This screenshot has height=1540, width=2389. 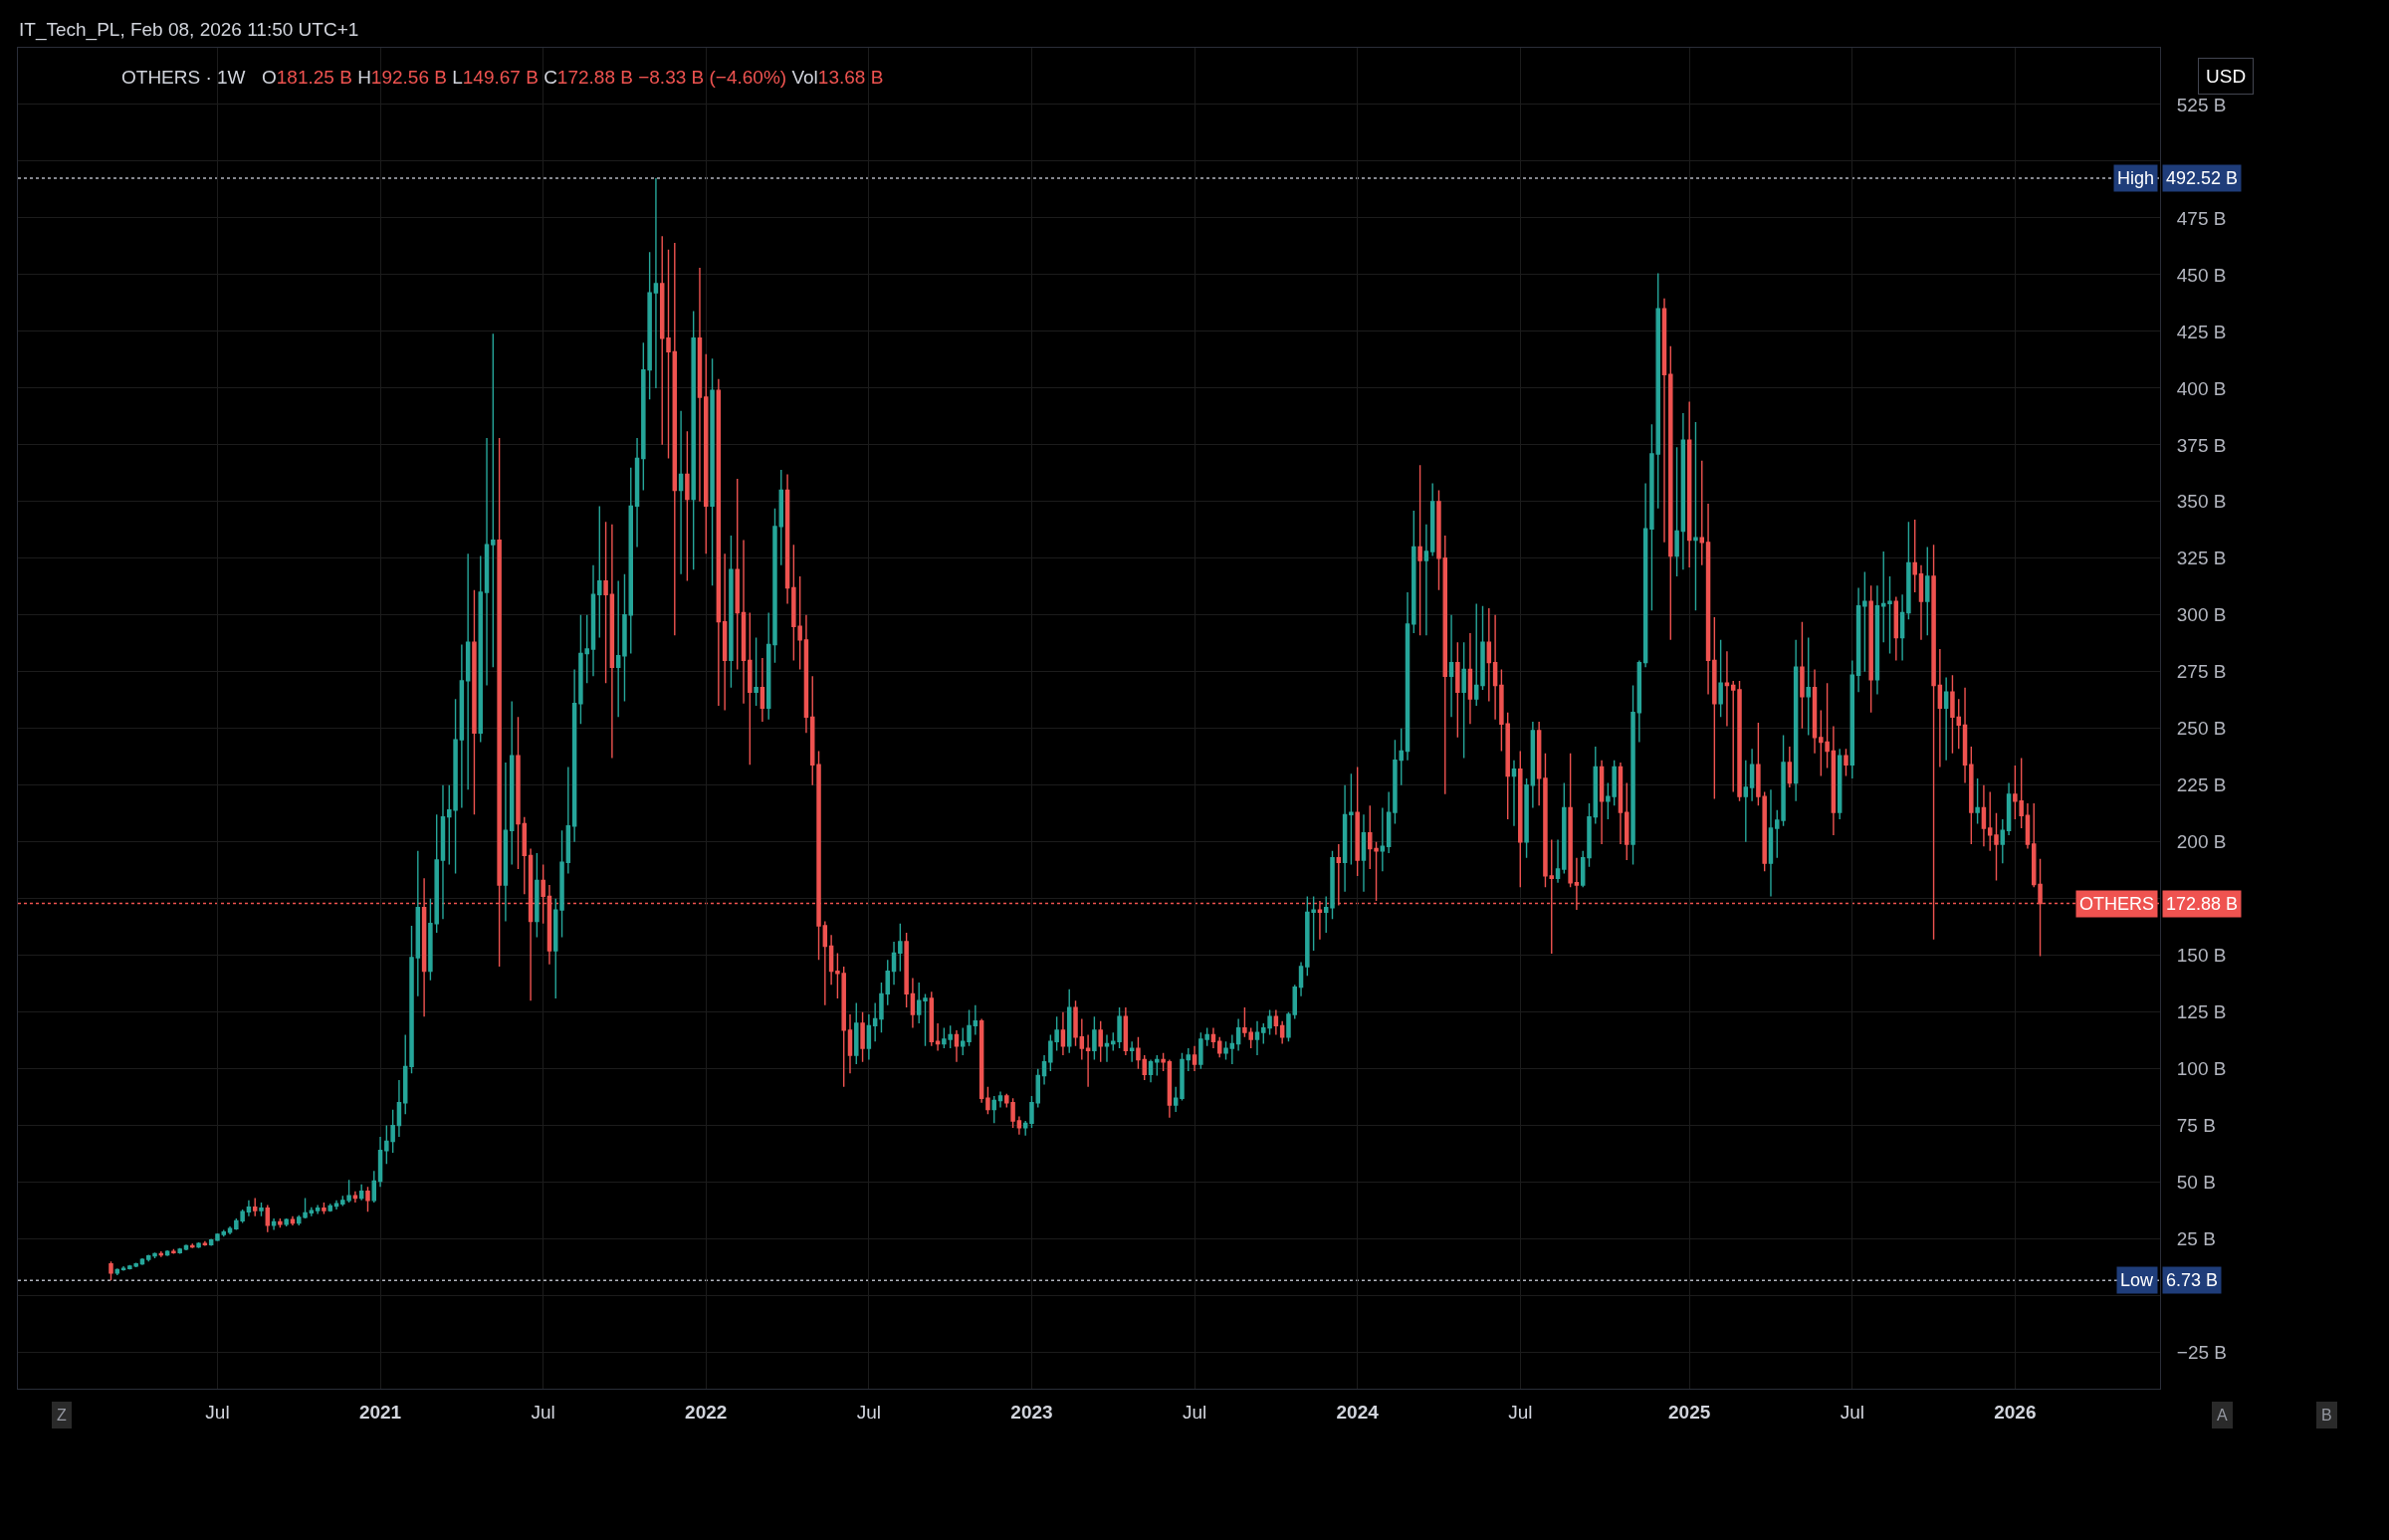 I want to click on text: O181.25 B H192.56 B L149.67 B C172.88 B −8.33 B (−4.60%) Vol13.68 B, so click(x=573, y=78).